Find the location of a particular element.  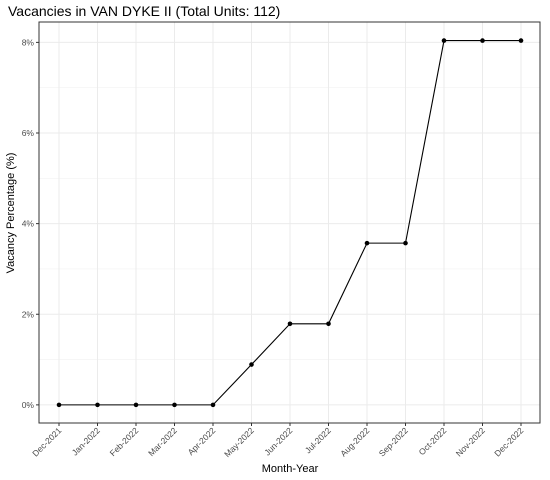

x-tick-label: Feb-2022 is located at coordinates (124, 441).